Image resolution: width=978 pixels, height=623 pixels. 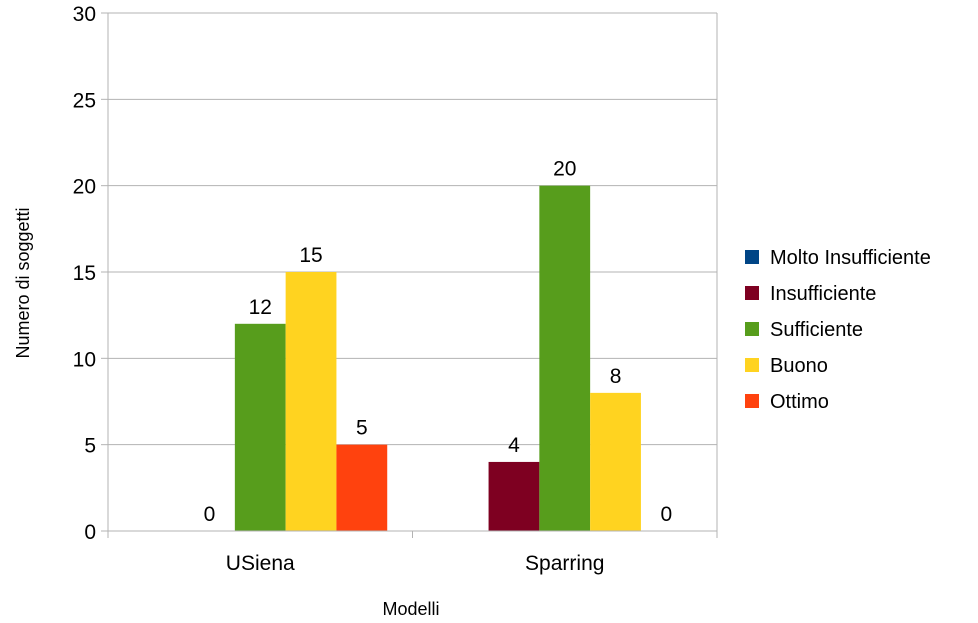 I want to click on data-label: 4, so click(x=514, y=445).